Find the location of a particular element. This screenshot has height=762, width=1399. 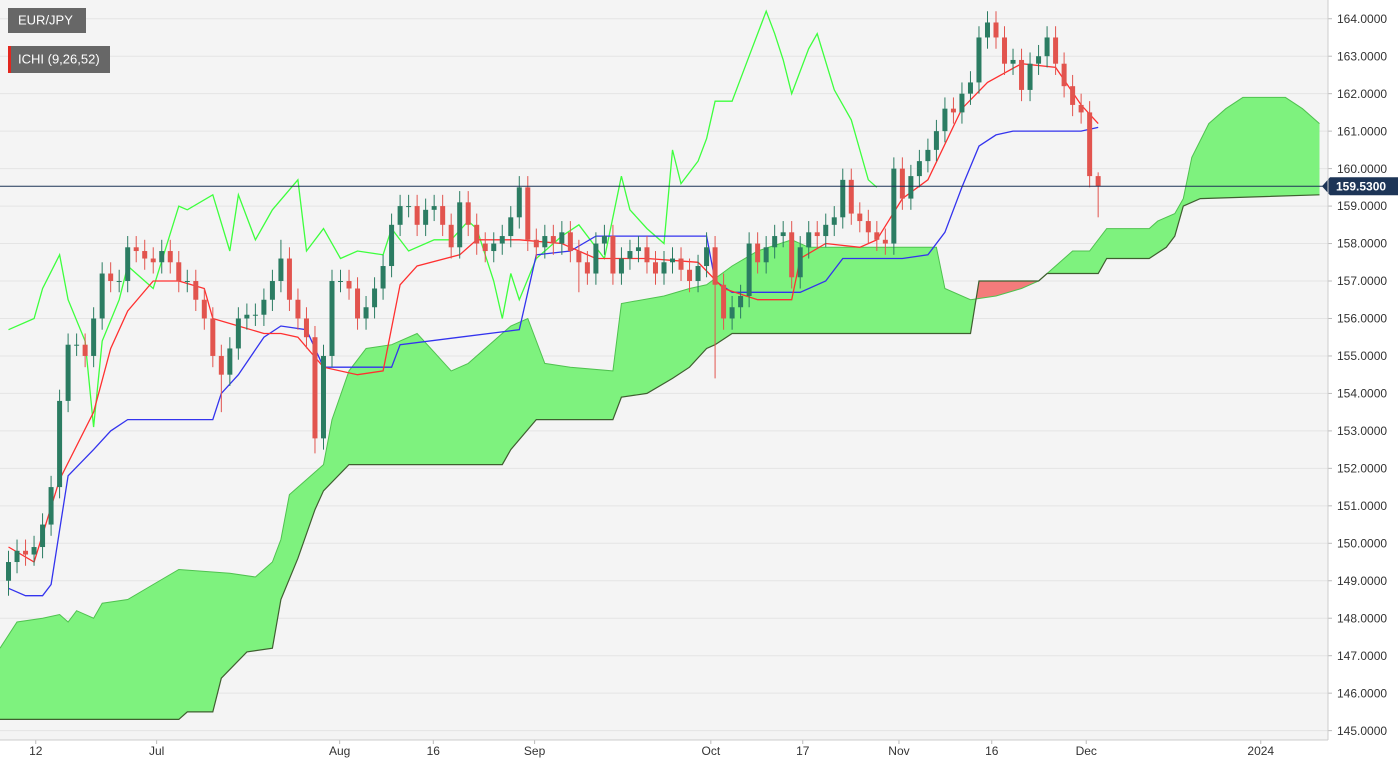

legend-box is located at coordinates (59, 59).